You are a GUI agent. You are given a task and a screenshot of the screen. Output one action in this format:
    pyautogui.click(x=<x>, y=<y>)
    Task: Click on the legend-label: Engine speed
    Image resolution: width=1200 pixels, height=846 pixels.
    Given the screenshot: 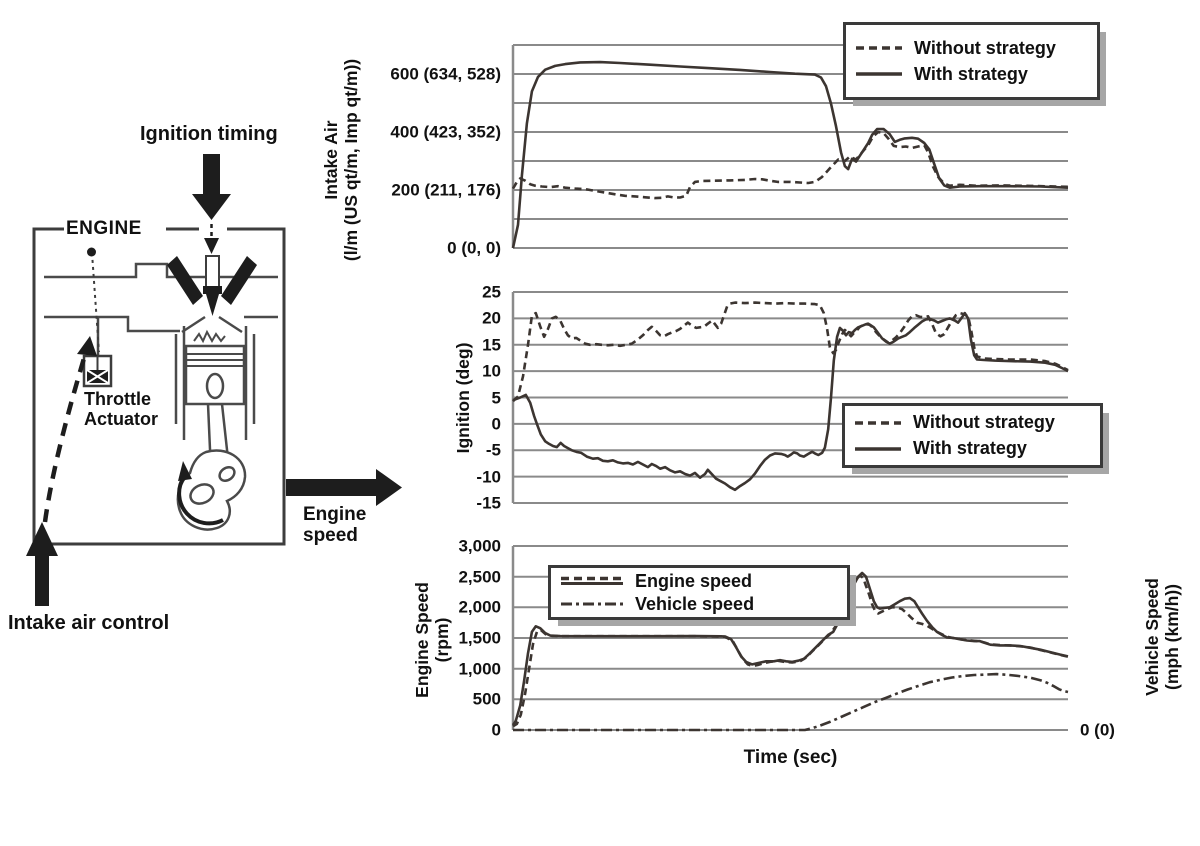 What is the action you would take?
    pyautogui.click(x=694, y=580)
    